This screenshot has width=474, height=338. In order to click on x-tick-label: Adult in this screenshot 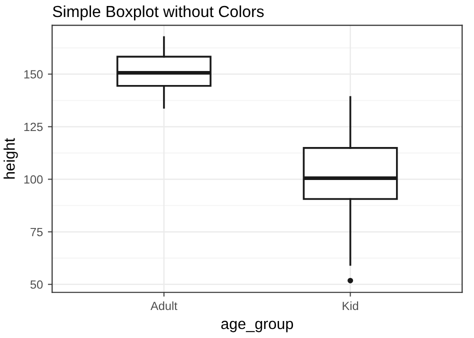, I will do `click(164, 305)`.